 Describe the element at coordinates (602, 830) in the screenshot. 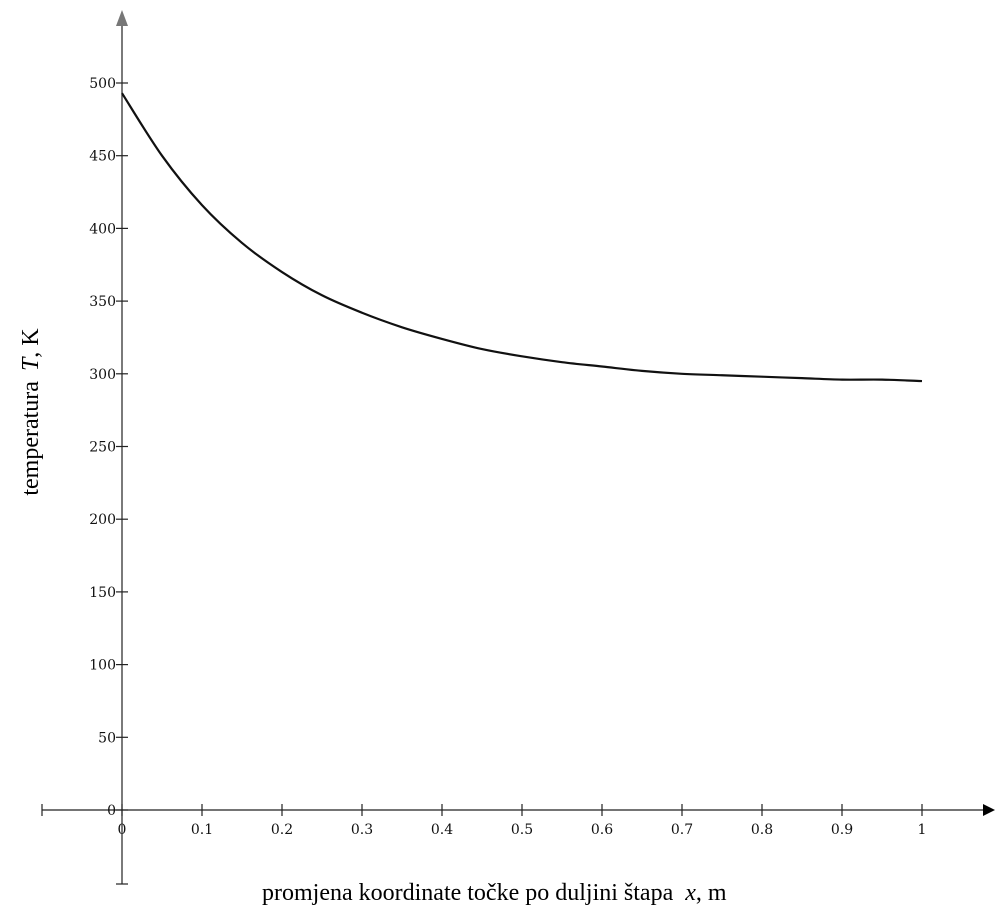

I see `x-tick-label: 0.6` at that location.